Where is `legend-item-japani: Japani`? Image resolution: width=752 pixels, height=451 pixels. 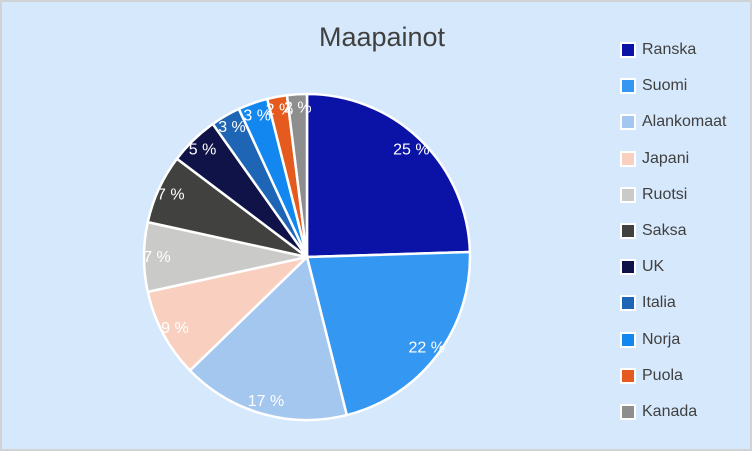
legend-item-japani: Japani is located at coordinates (685, 159).